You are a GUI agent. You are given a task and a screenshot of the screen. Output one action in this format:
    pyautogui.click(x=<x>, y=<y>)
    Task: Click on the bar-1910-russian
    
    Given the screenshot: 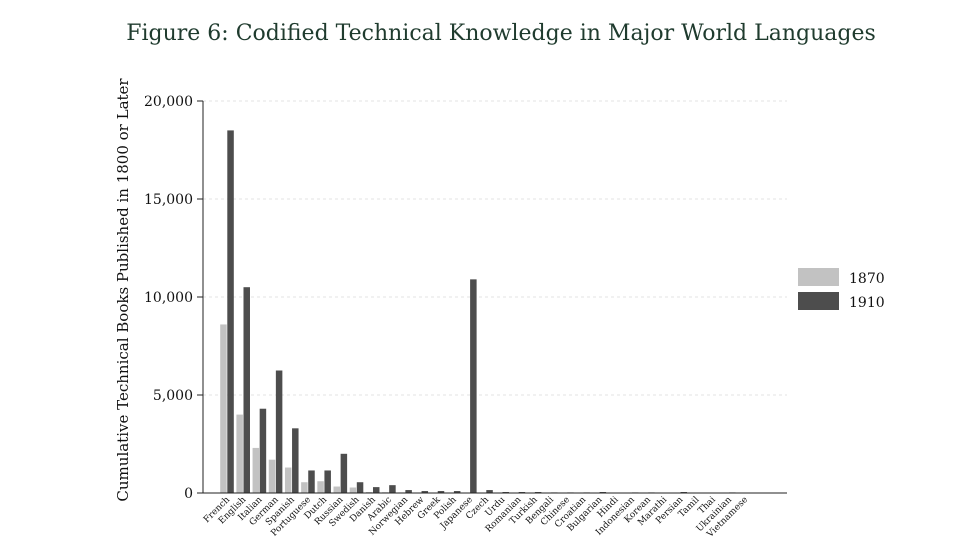 What is the action you would take?
    pyautogui.click(x=344, y=473)
    